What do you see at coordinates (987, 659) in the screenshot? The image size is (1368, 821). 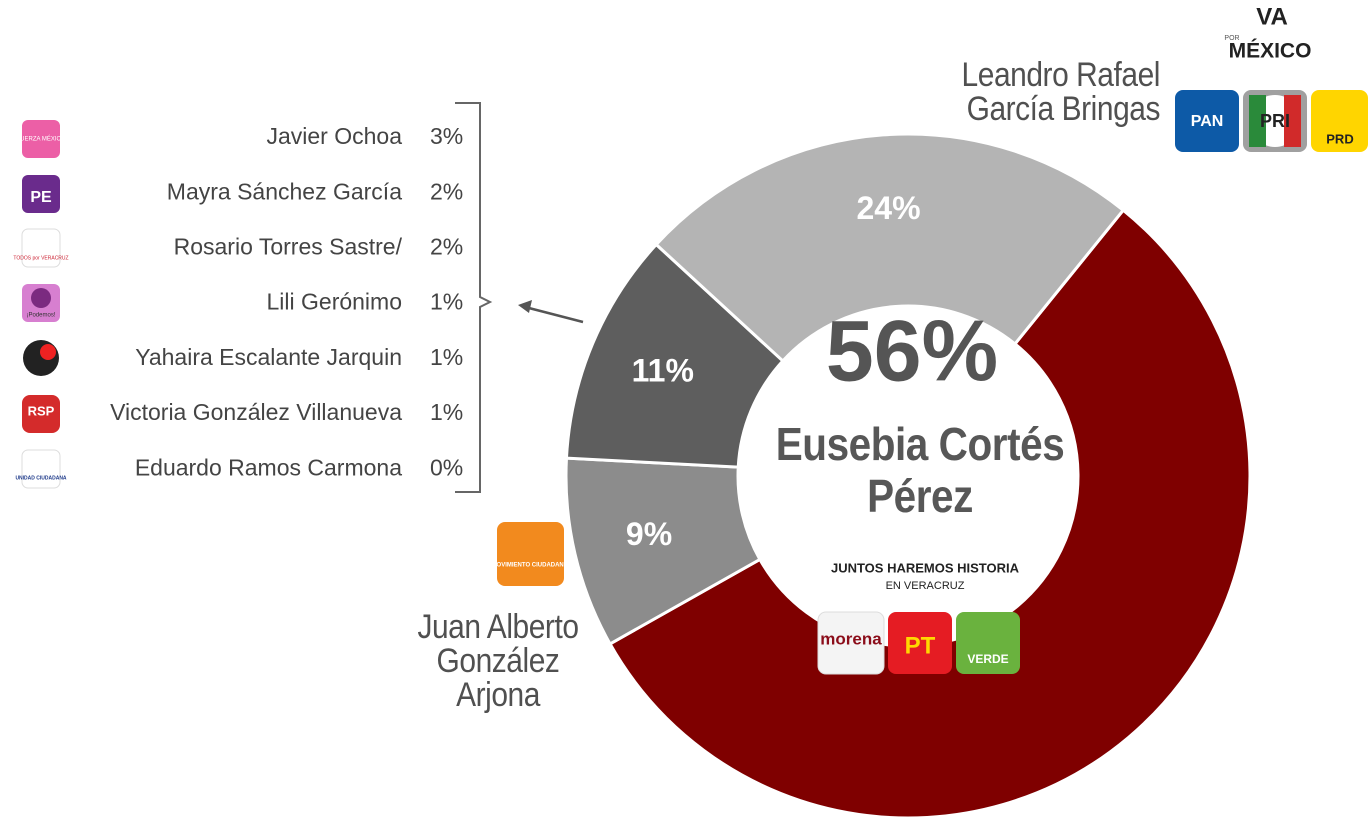 I see `verde-text: VERDE` at bounding box center [987, 659].